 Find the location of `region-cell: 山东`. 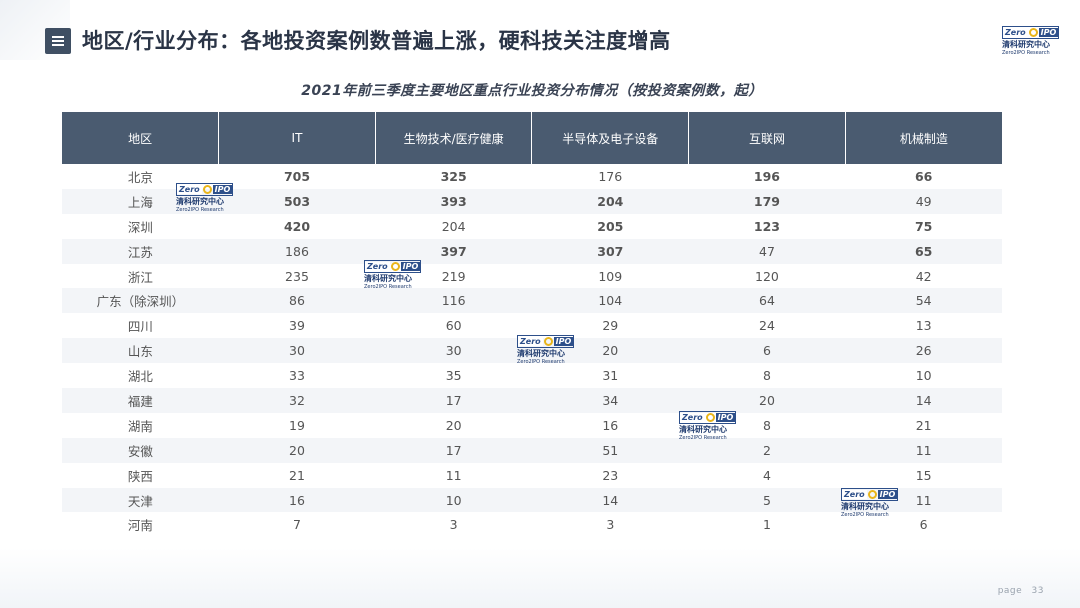

region-cell: 山东 is located at coordinates (140, 351).